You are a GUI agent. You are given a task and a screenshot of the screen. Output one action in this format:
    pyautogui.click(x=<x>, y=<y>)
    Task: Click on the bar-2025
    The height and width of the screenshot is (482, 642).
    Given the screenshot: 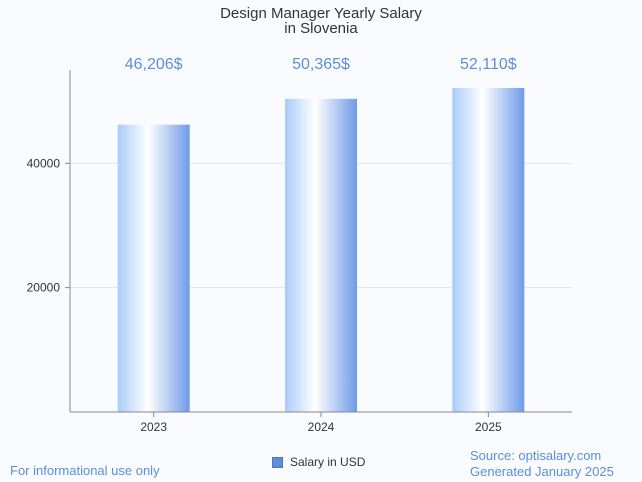 What is the action you would take?
    pyautogui.click(x=488, y=249)
    